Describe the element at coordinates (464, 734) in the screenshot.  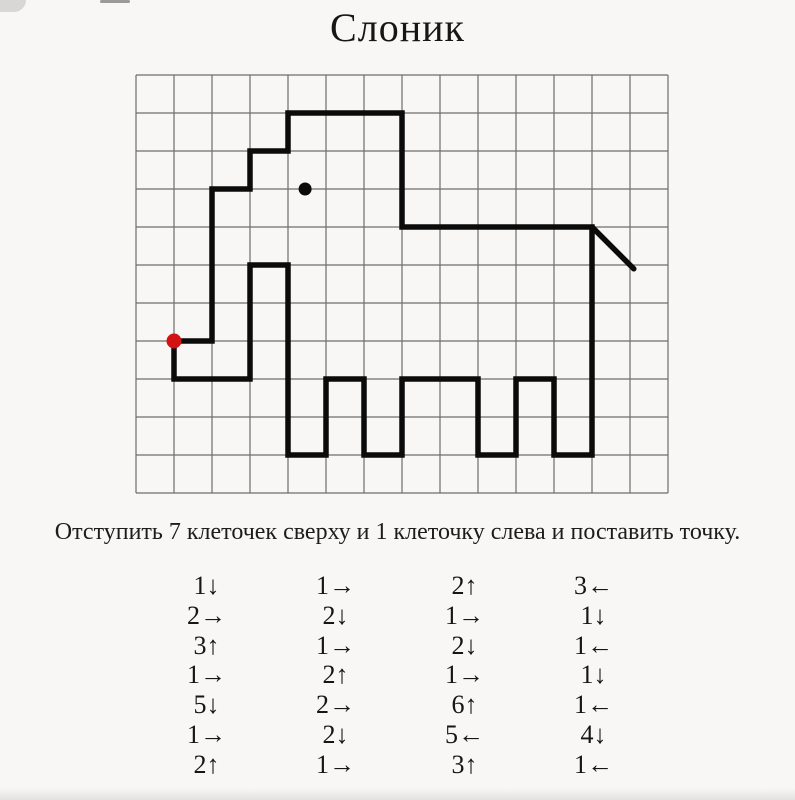
I see `step-cell: 5←` at that location.